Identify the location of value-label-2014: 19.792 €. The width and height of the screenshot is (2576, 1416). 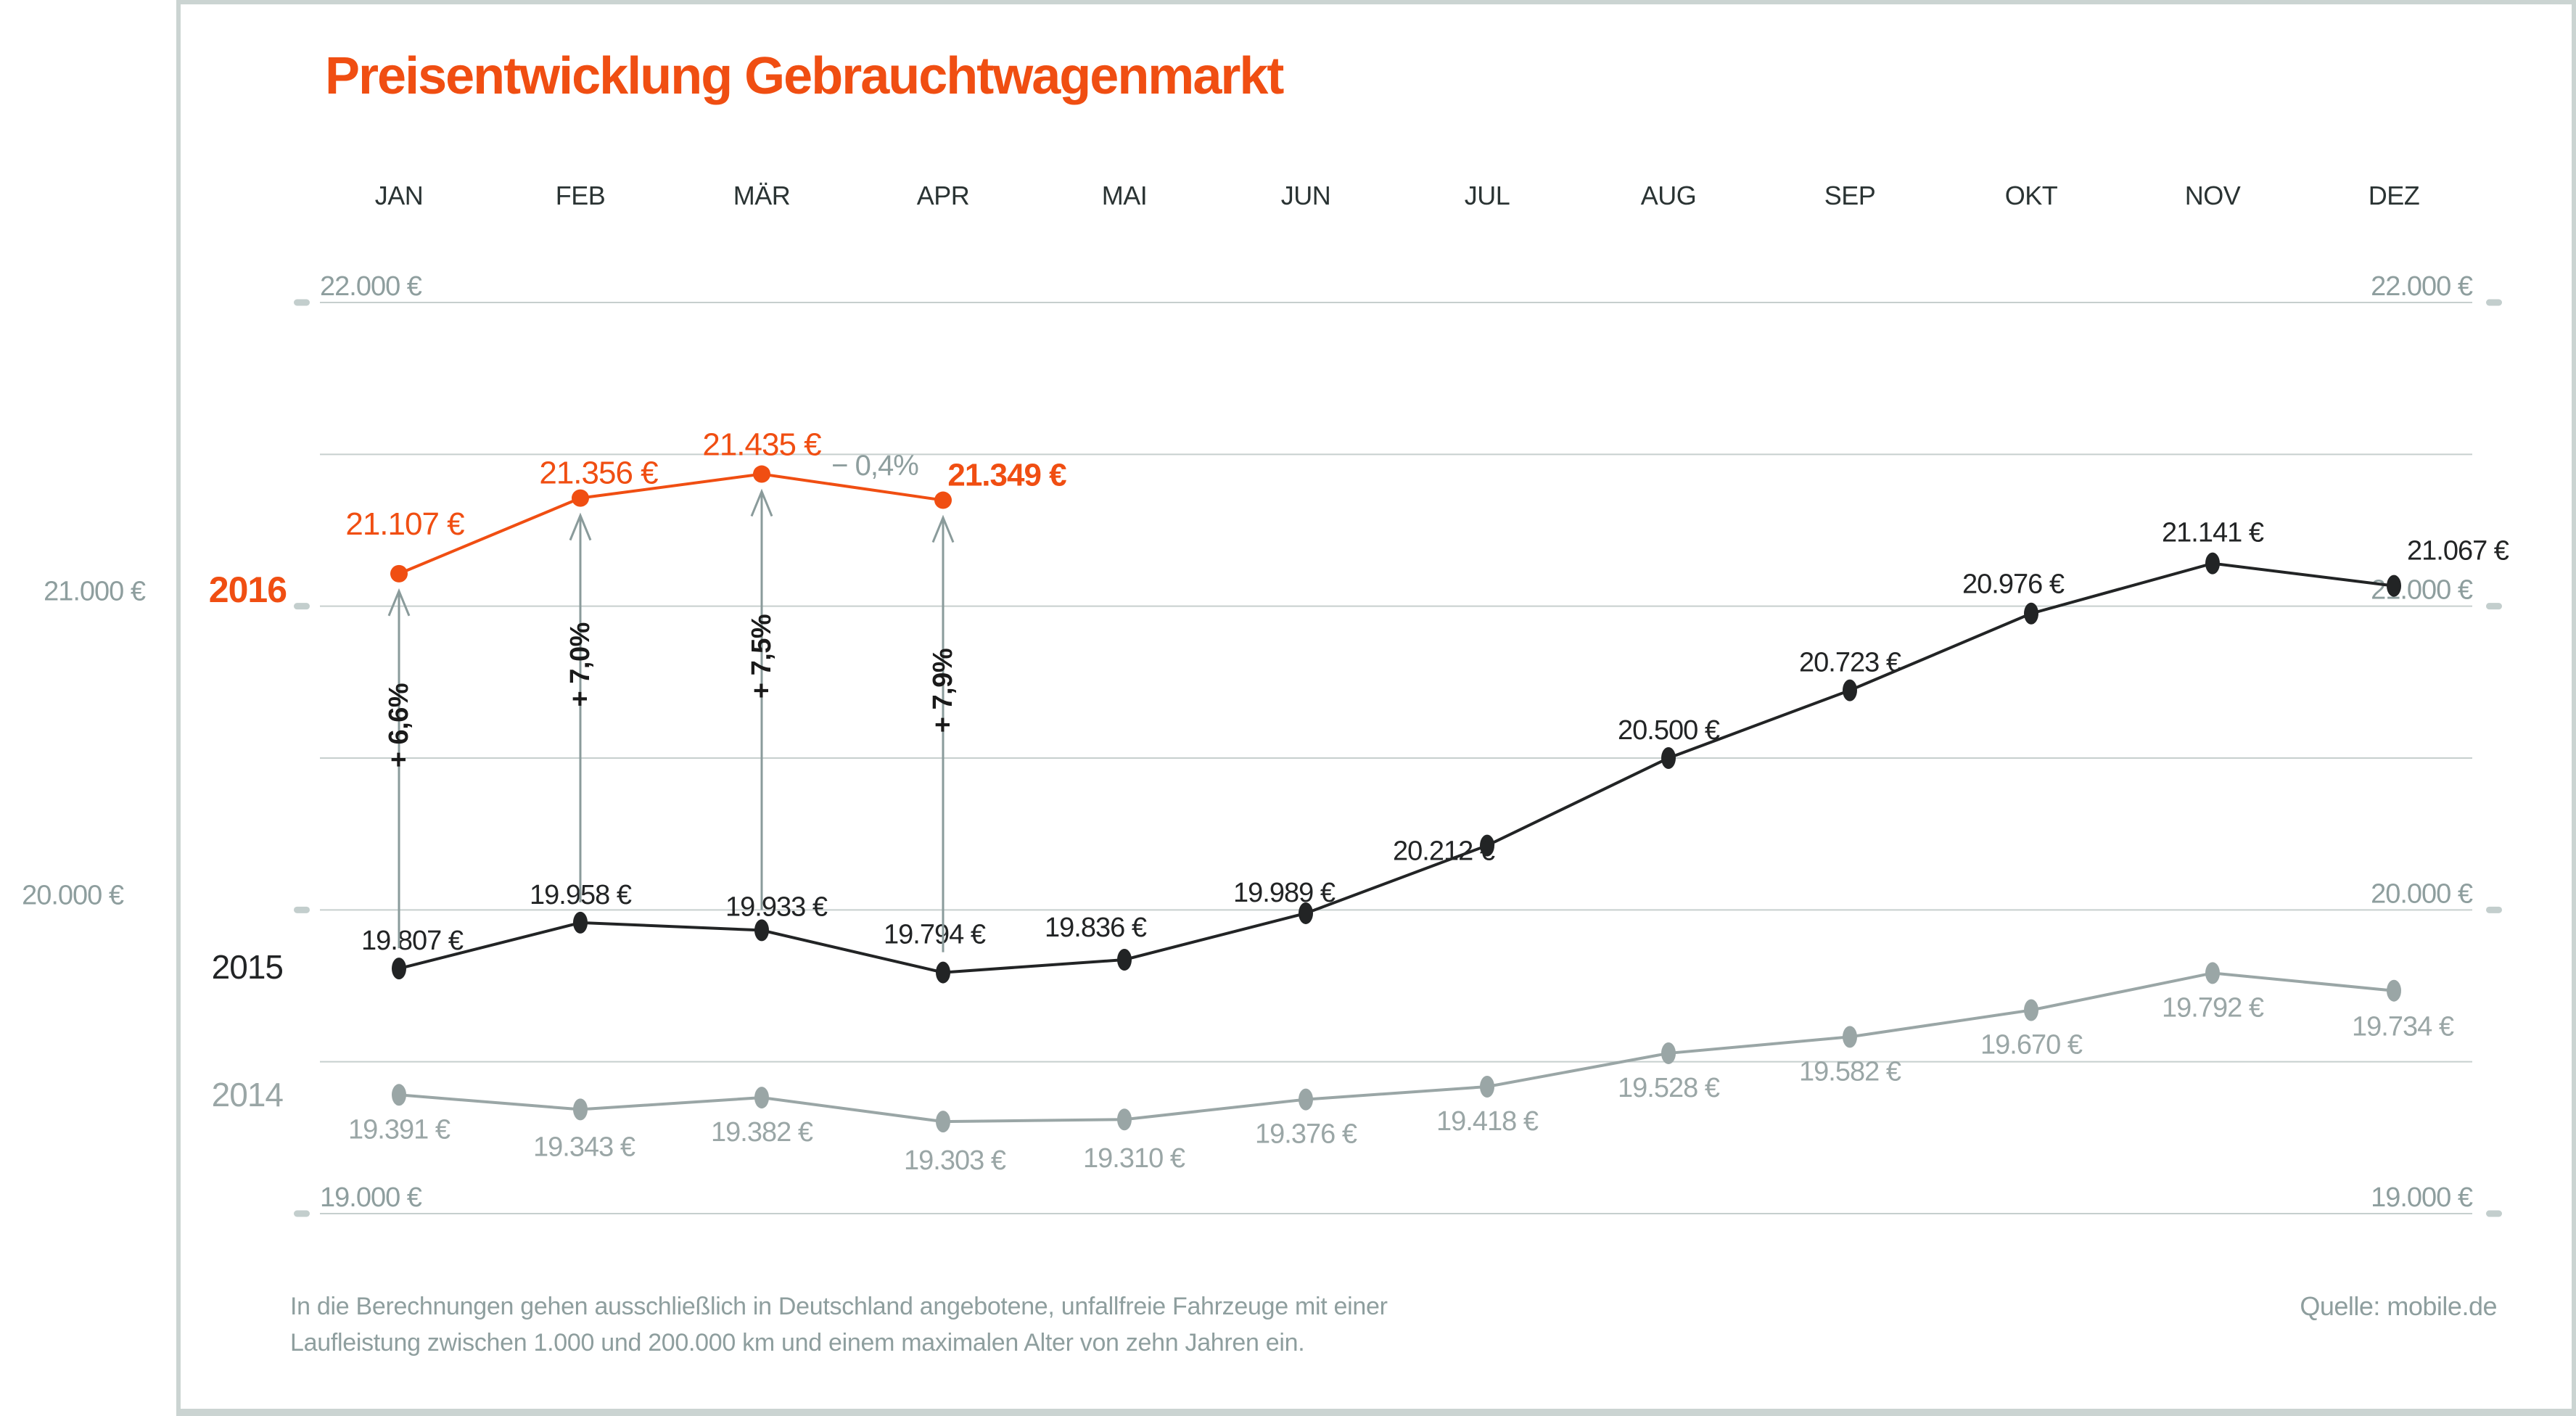
(2213, 1007).